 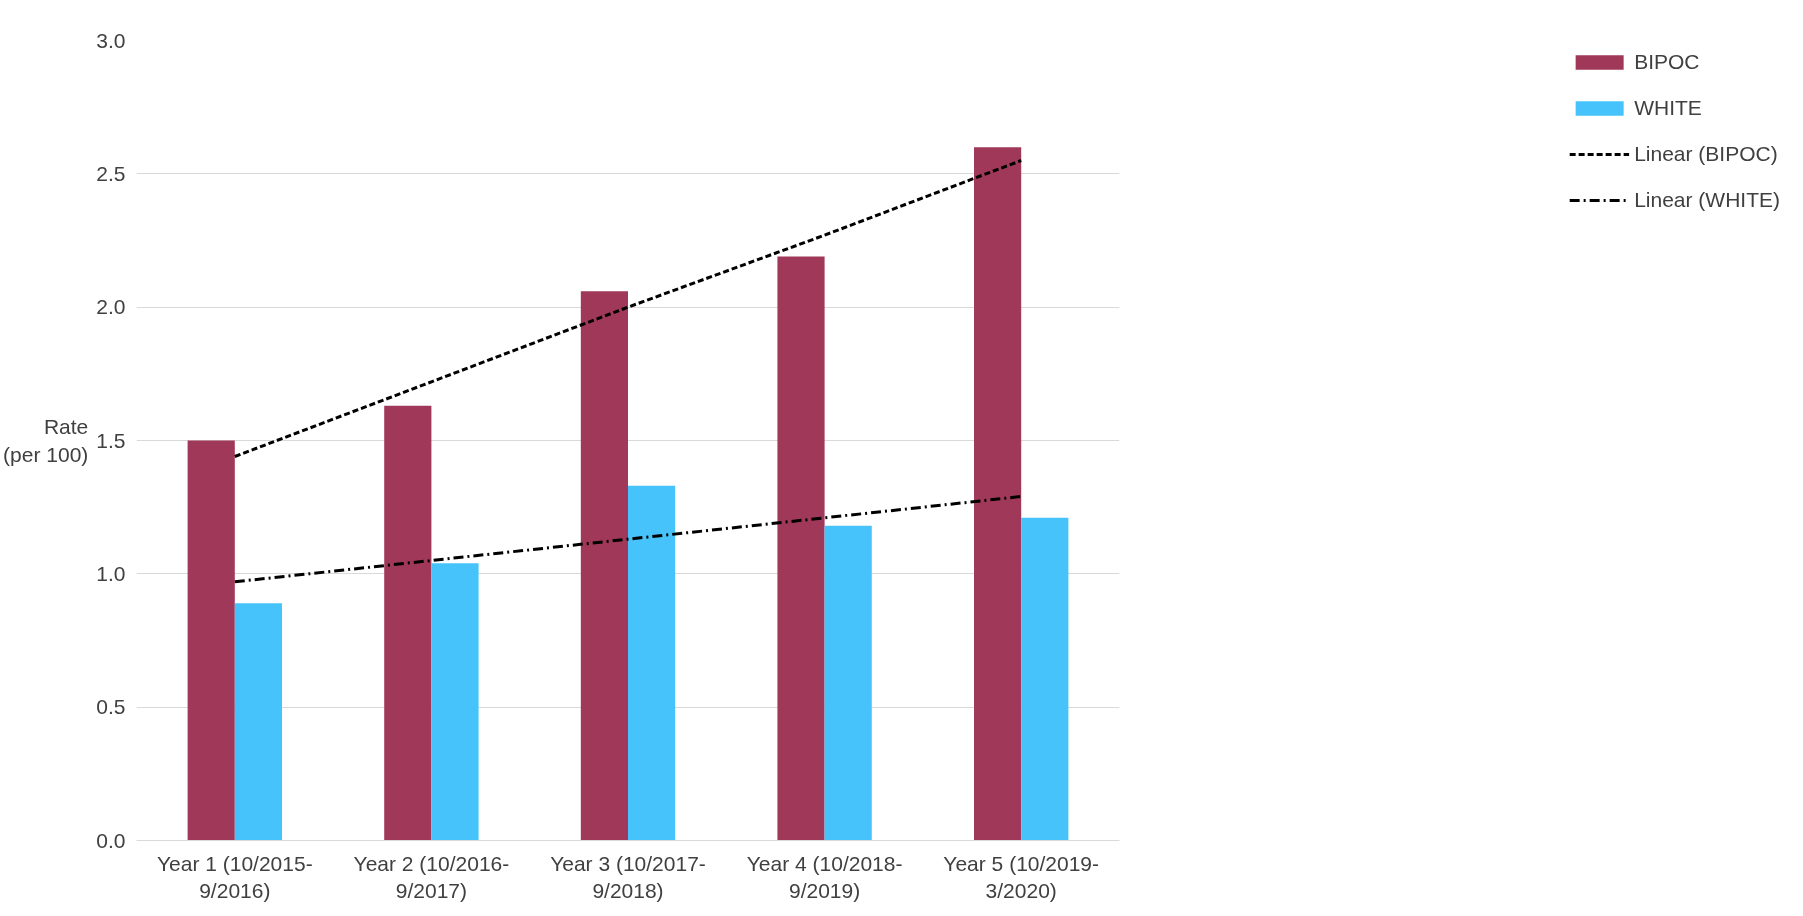 I want to click on x-tick-label: Year 5 (10/2019- 3/2020), so click(x=1021, y=877).